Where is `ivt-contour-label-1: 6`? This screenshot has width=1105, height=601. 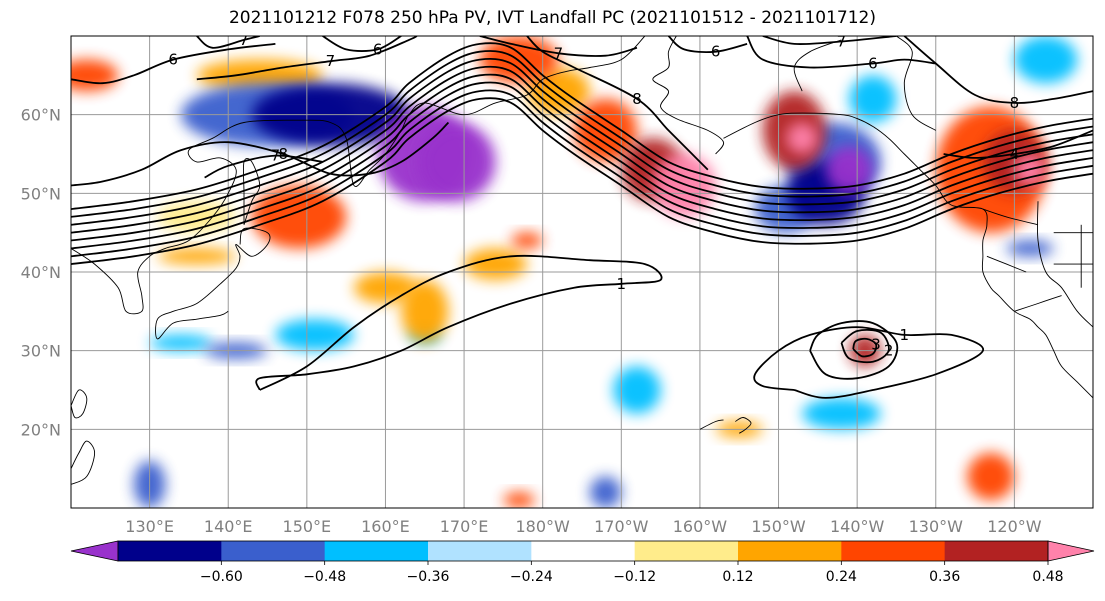
ivt-contour-label-1: 6 is located at coordinates (716, 52).